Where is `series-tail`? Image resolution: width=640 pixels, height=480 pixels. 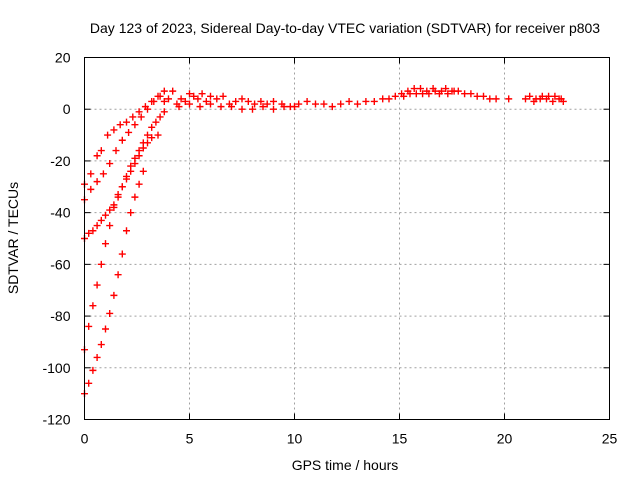
series-tail is located at coordinates (545, 97).